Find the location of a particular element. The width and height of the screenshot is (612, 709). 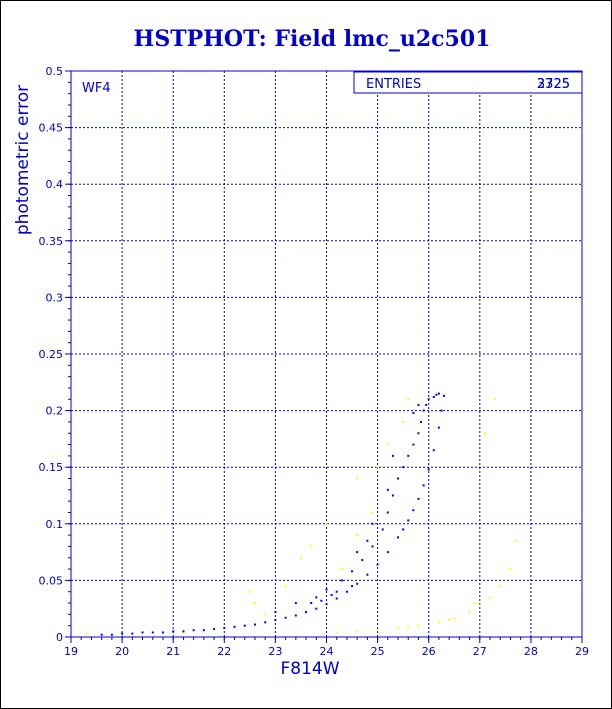

x-axis-label: F814W is located at coordinates (309, 669).